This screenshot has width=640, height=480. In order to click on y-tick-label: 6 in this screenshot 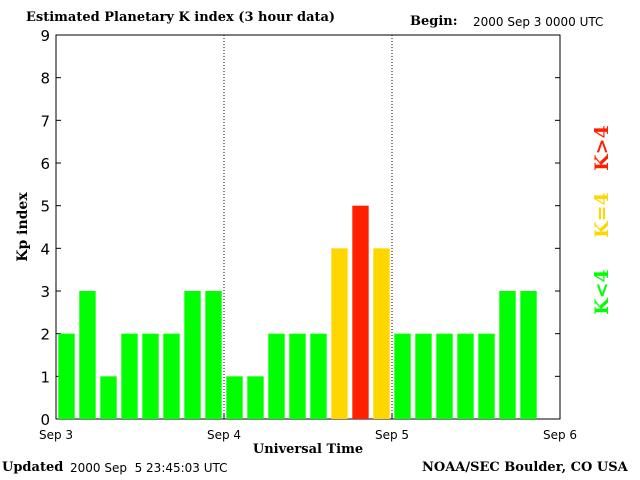, I will do `click(45, 164)`.